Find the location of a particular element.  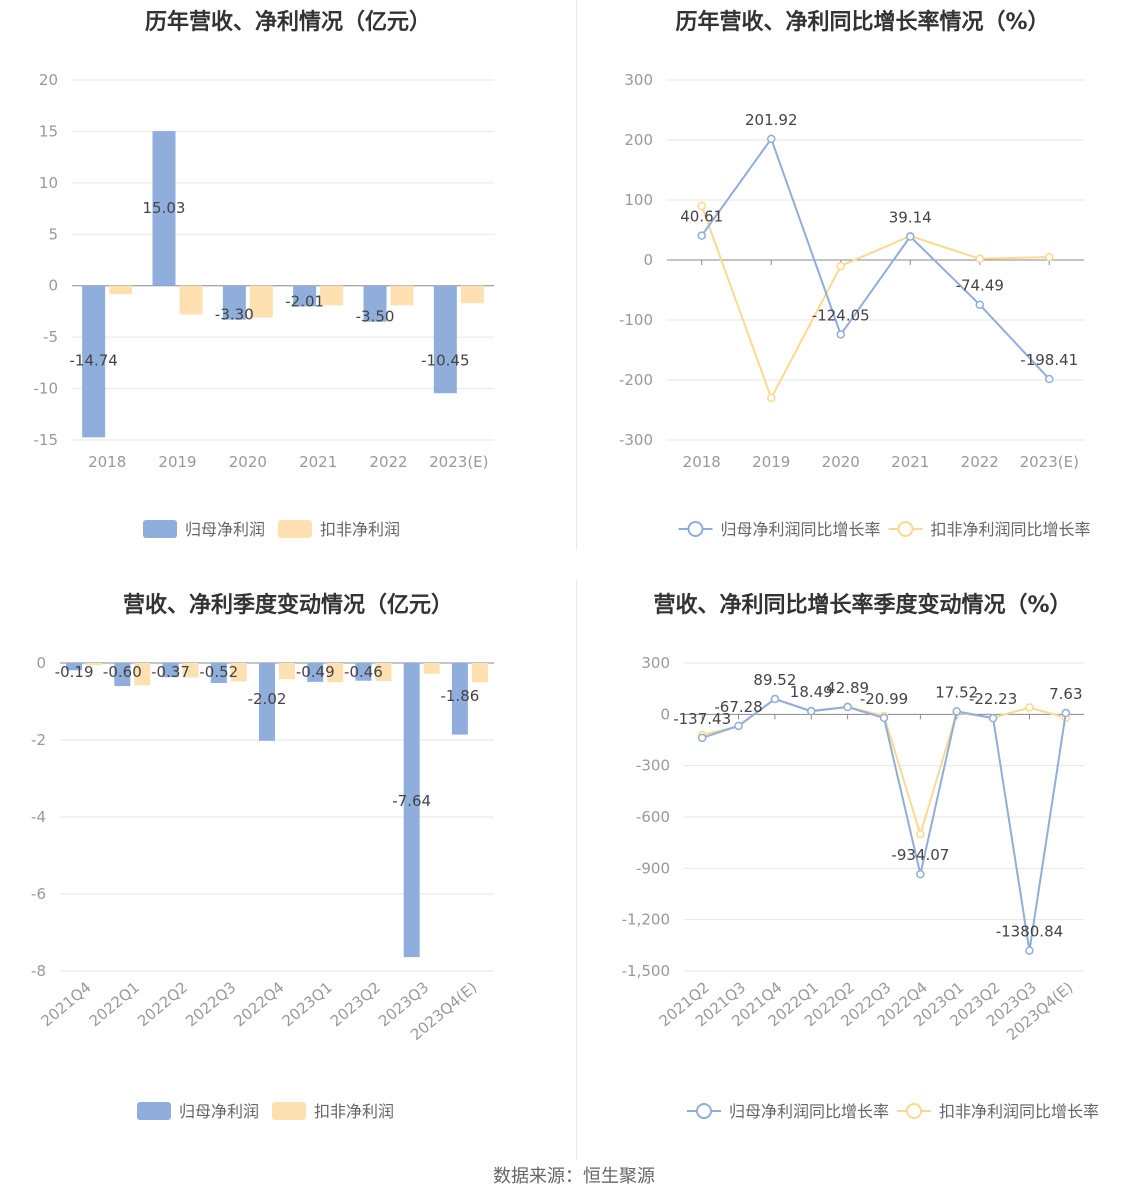

data-label: -934.07 is located at coordinates (920, 855).